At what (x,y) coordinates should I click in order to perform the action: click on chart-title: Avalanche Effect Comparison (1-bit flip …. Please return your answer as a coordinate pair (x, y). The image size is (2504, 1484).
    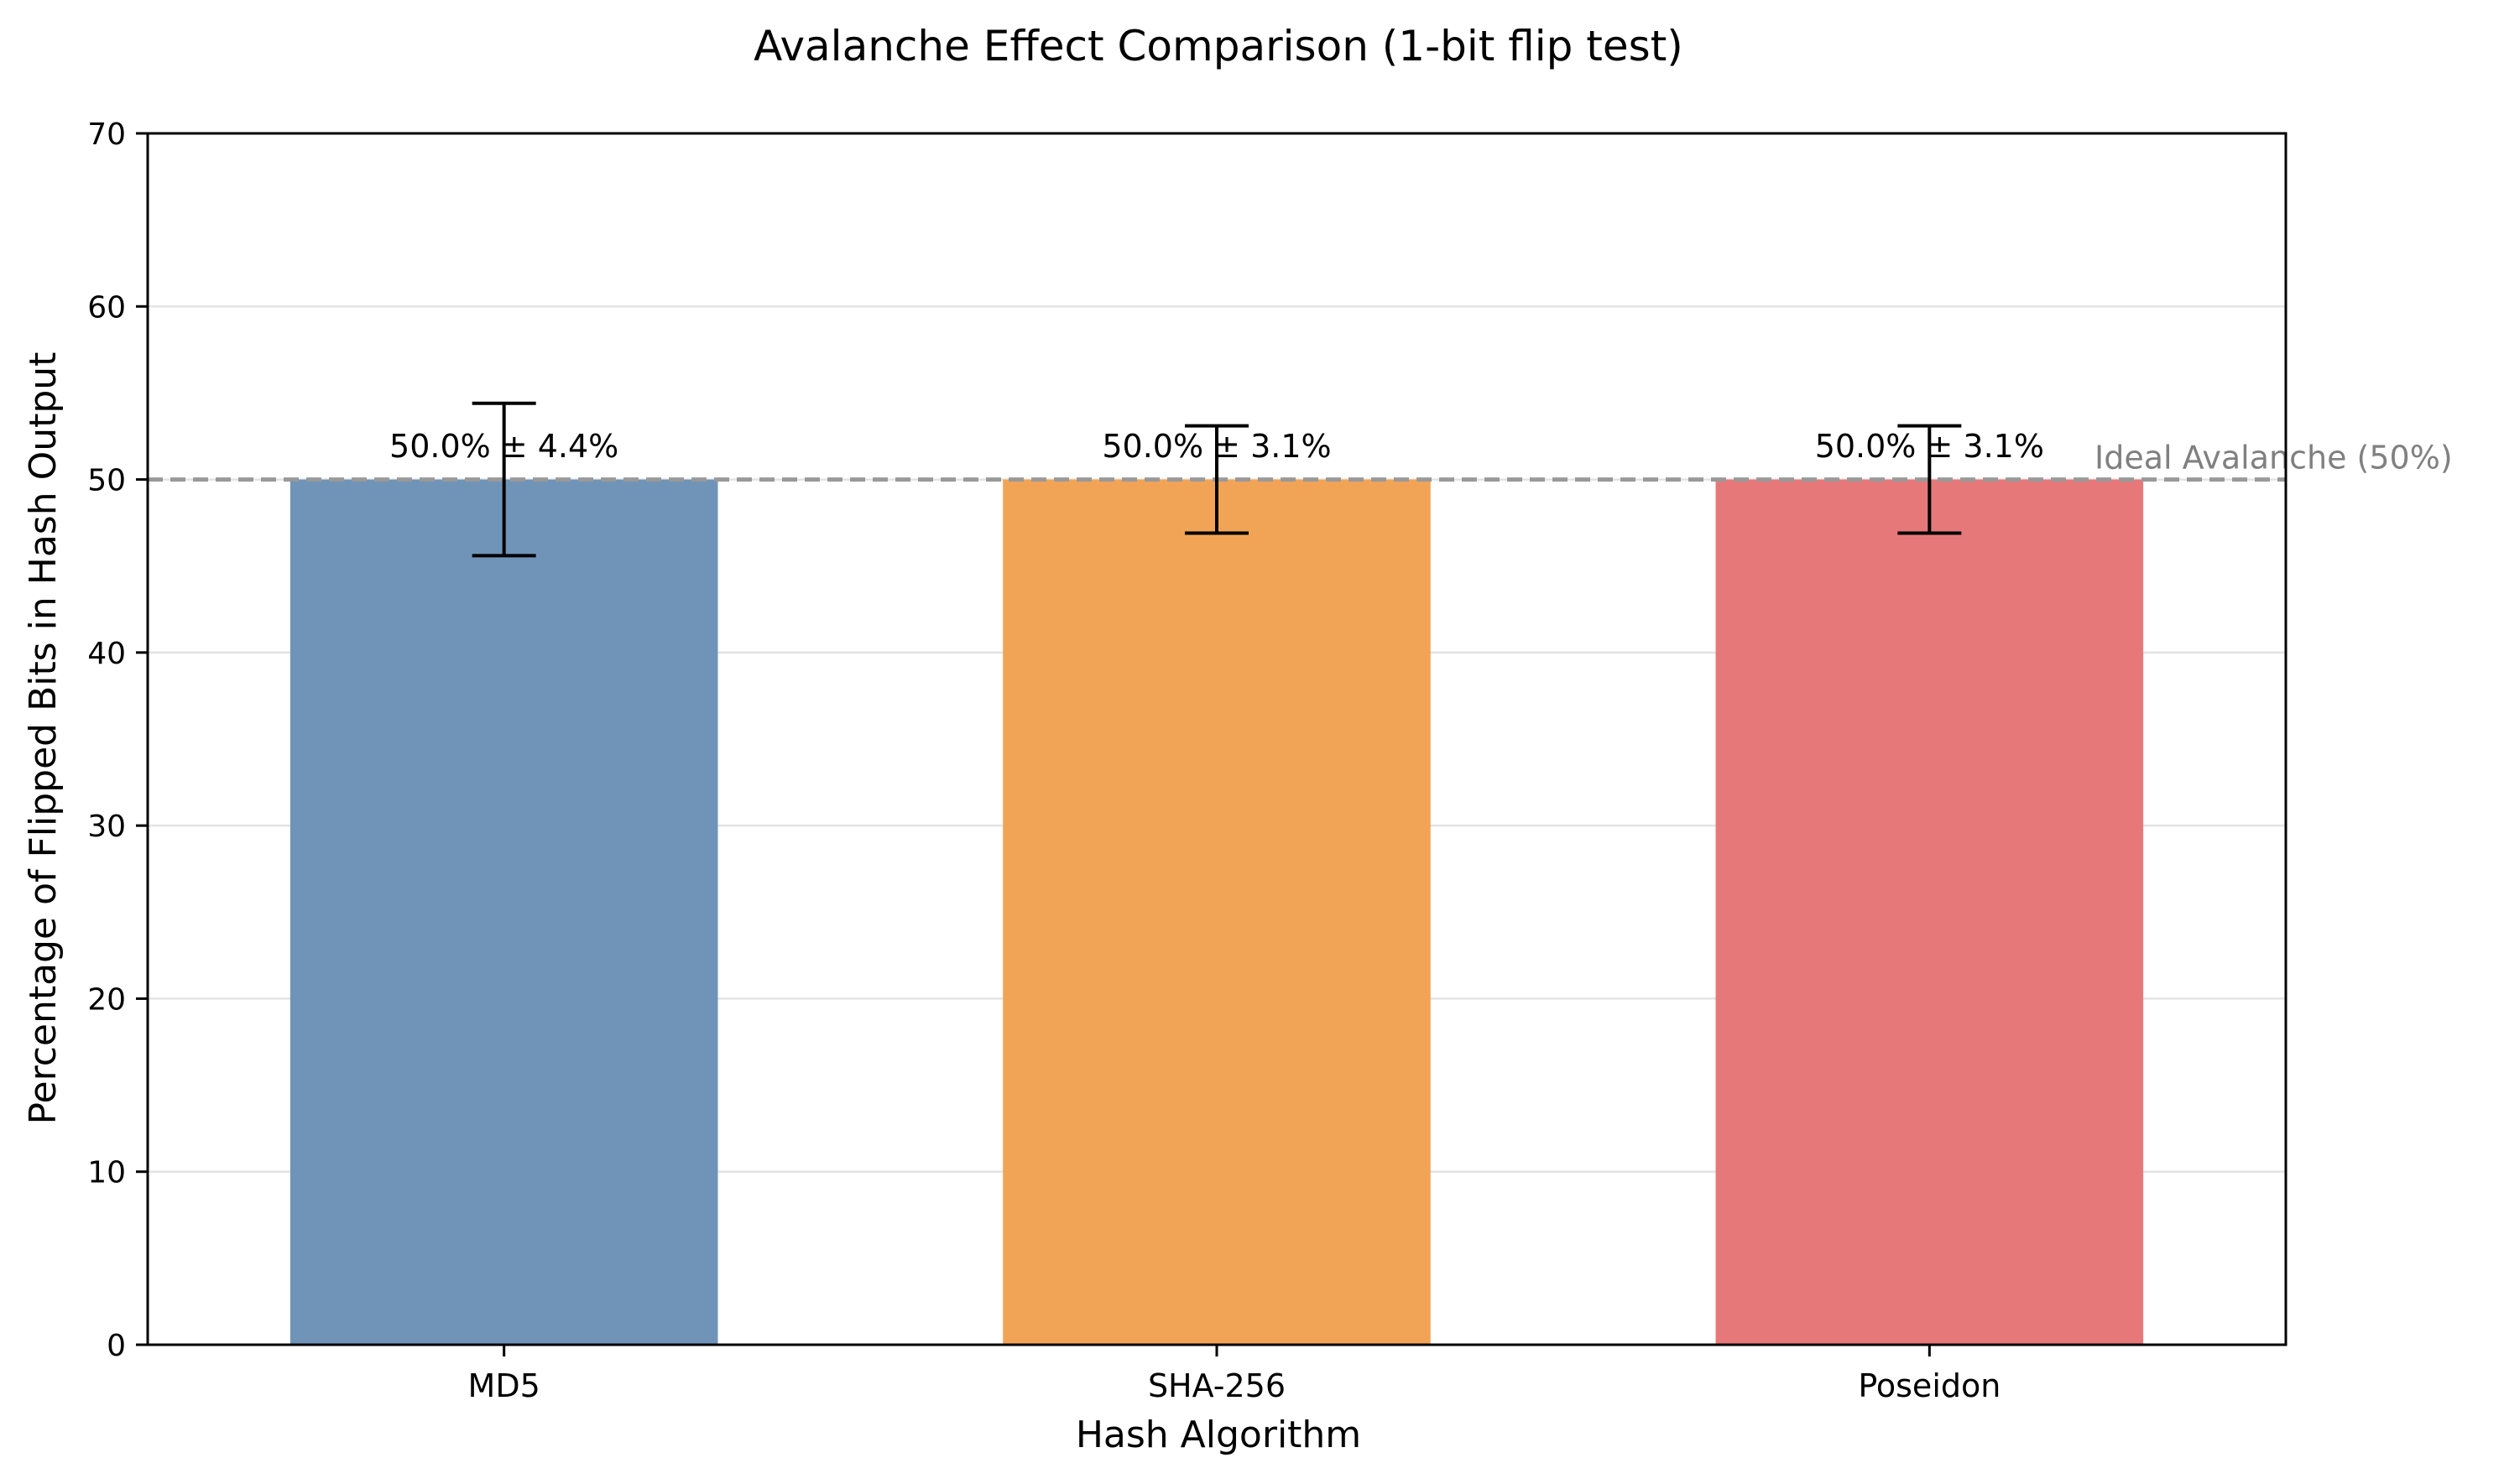
    Looking at the image, I should click on (1218, 46).